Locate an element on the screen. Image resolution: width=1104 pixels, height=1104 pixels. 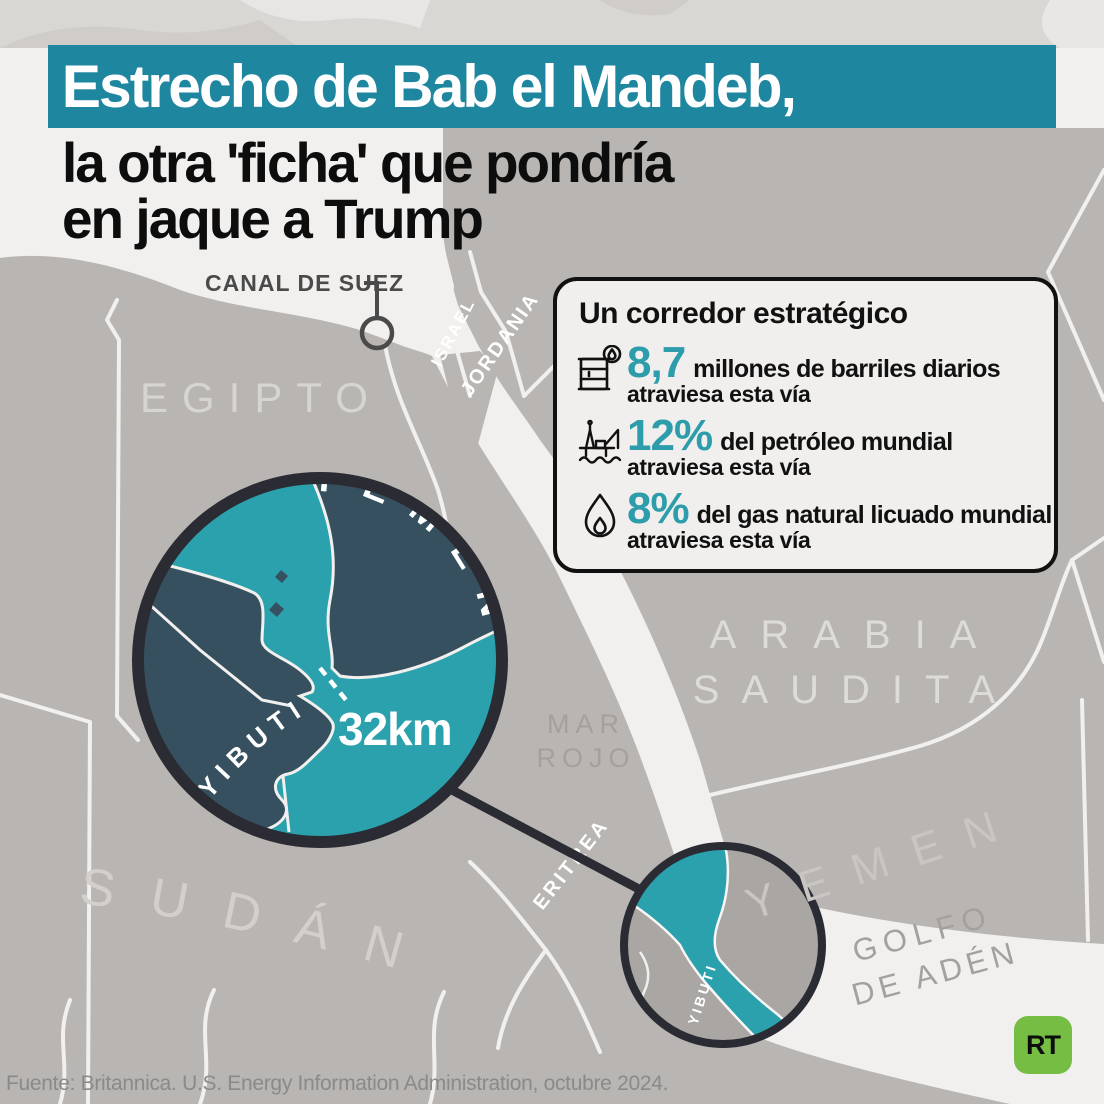
label-mar-rojo: MAR ROJO is located at coordinates (585, 741).